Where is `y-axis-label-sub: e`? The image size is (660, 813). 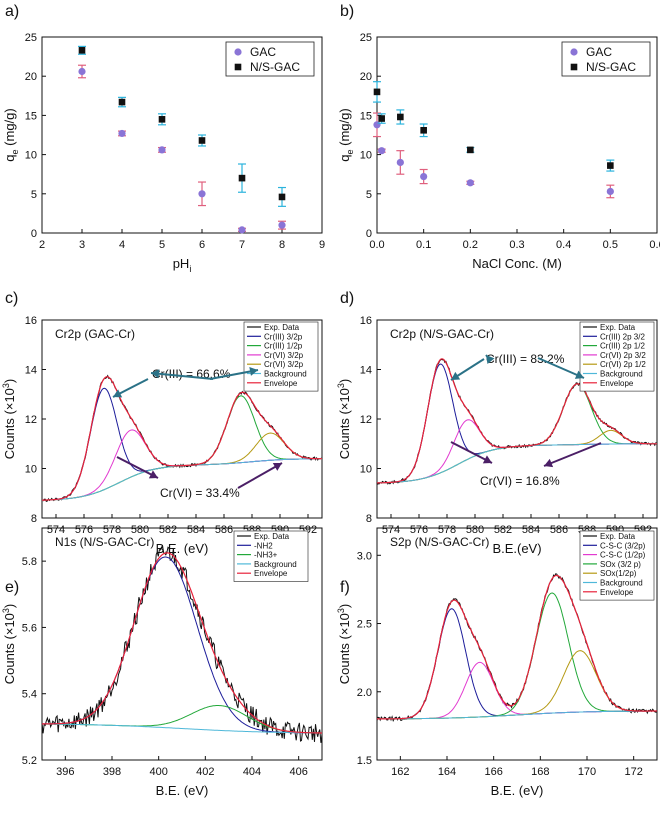 y-axis-label-sub: e is located at coordinates (15, 151).